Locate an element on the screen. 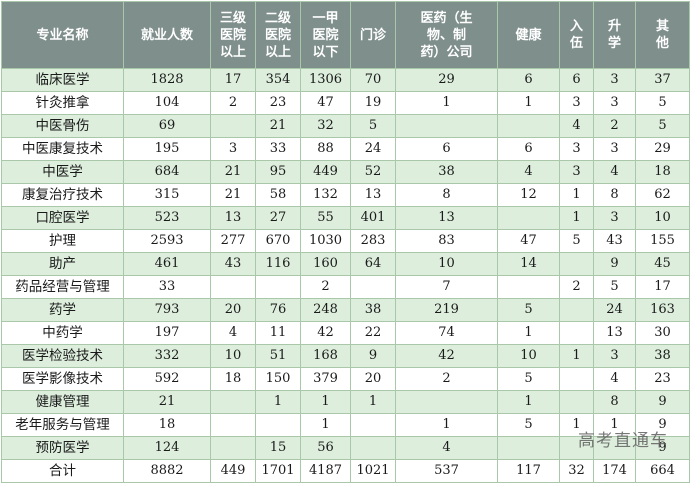  header-col-employed-count: 就业人数 is located at coordinates (167, 35).